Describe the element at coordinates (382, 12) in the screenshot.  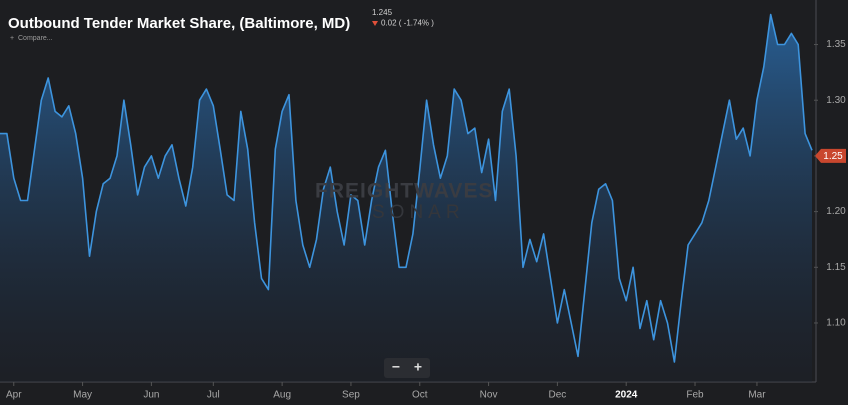
I see `header-value: 1.245` at that location.